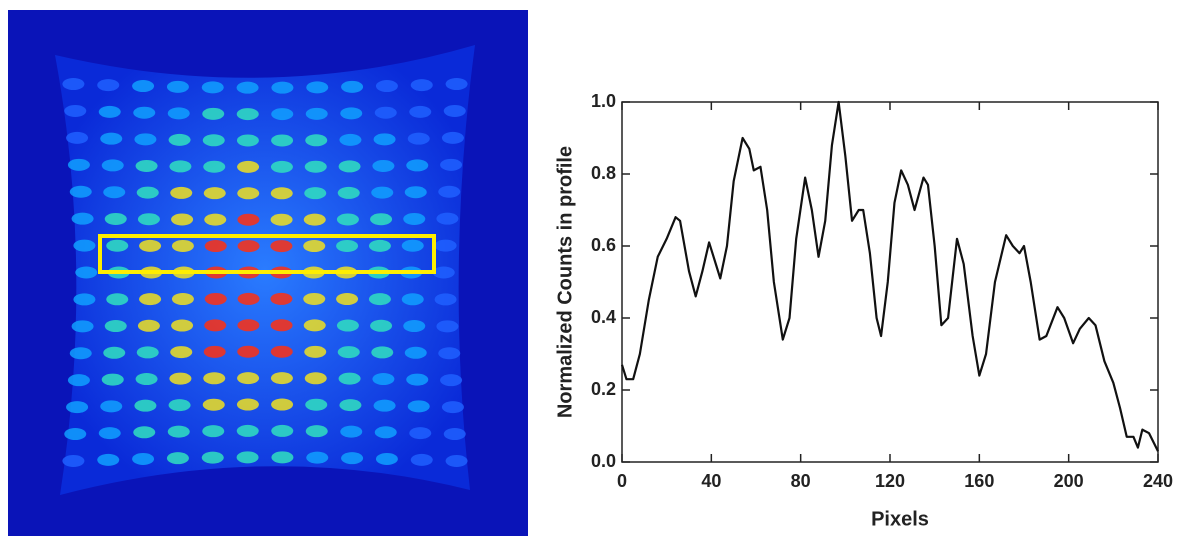 The width and height of the screenshot is (1179, 536). Describe the element at coordinates (603, 245) in the screenshot. I see `y-tick-label: 0.6` at that location.